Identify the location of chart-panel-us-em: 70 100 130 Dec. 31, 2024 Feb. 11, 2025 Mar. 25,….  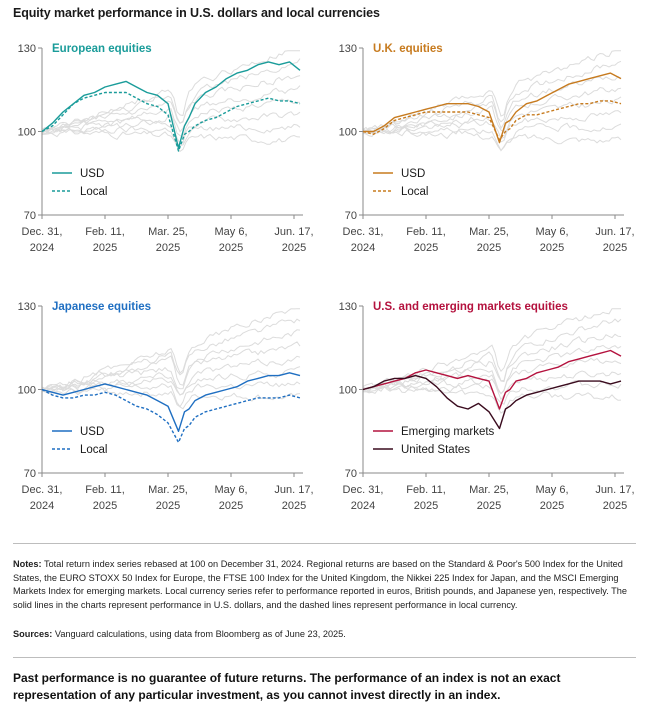
(487, 406).